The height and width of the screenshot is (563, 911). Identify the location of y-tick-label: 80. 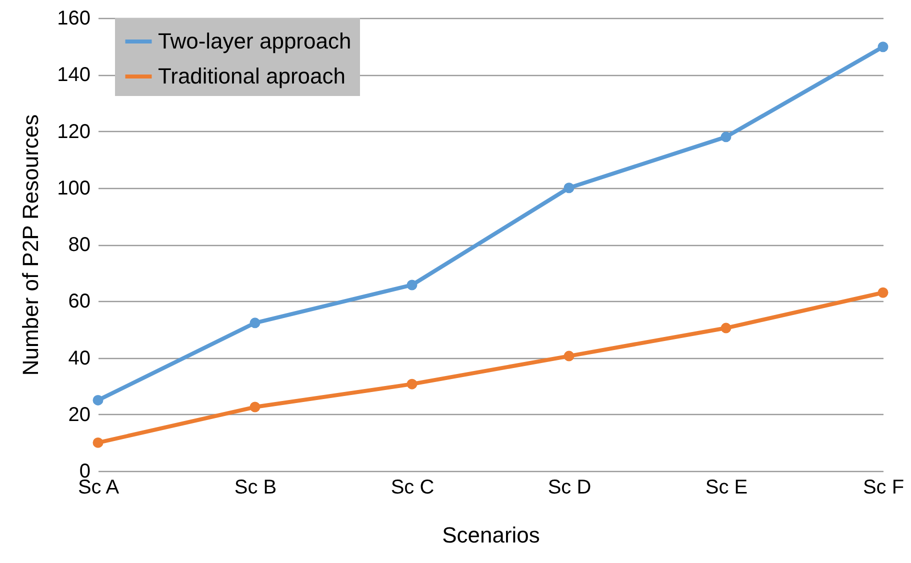
(79, 245).